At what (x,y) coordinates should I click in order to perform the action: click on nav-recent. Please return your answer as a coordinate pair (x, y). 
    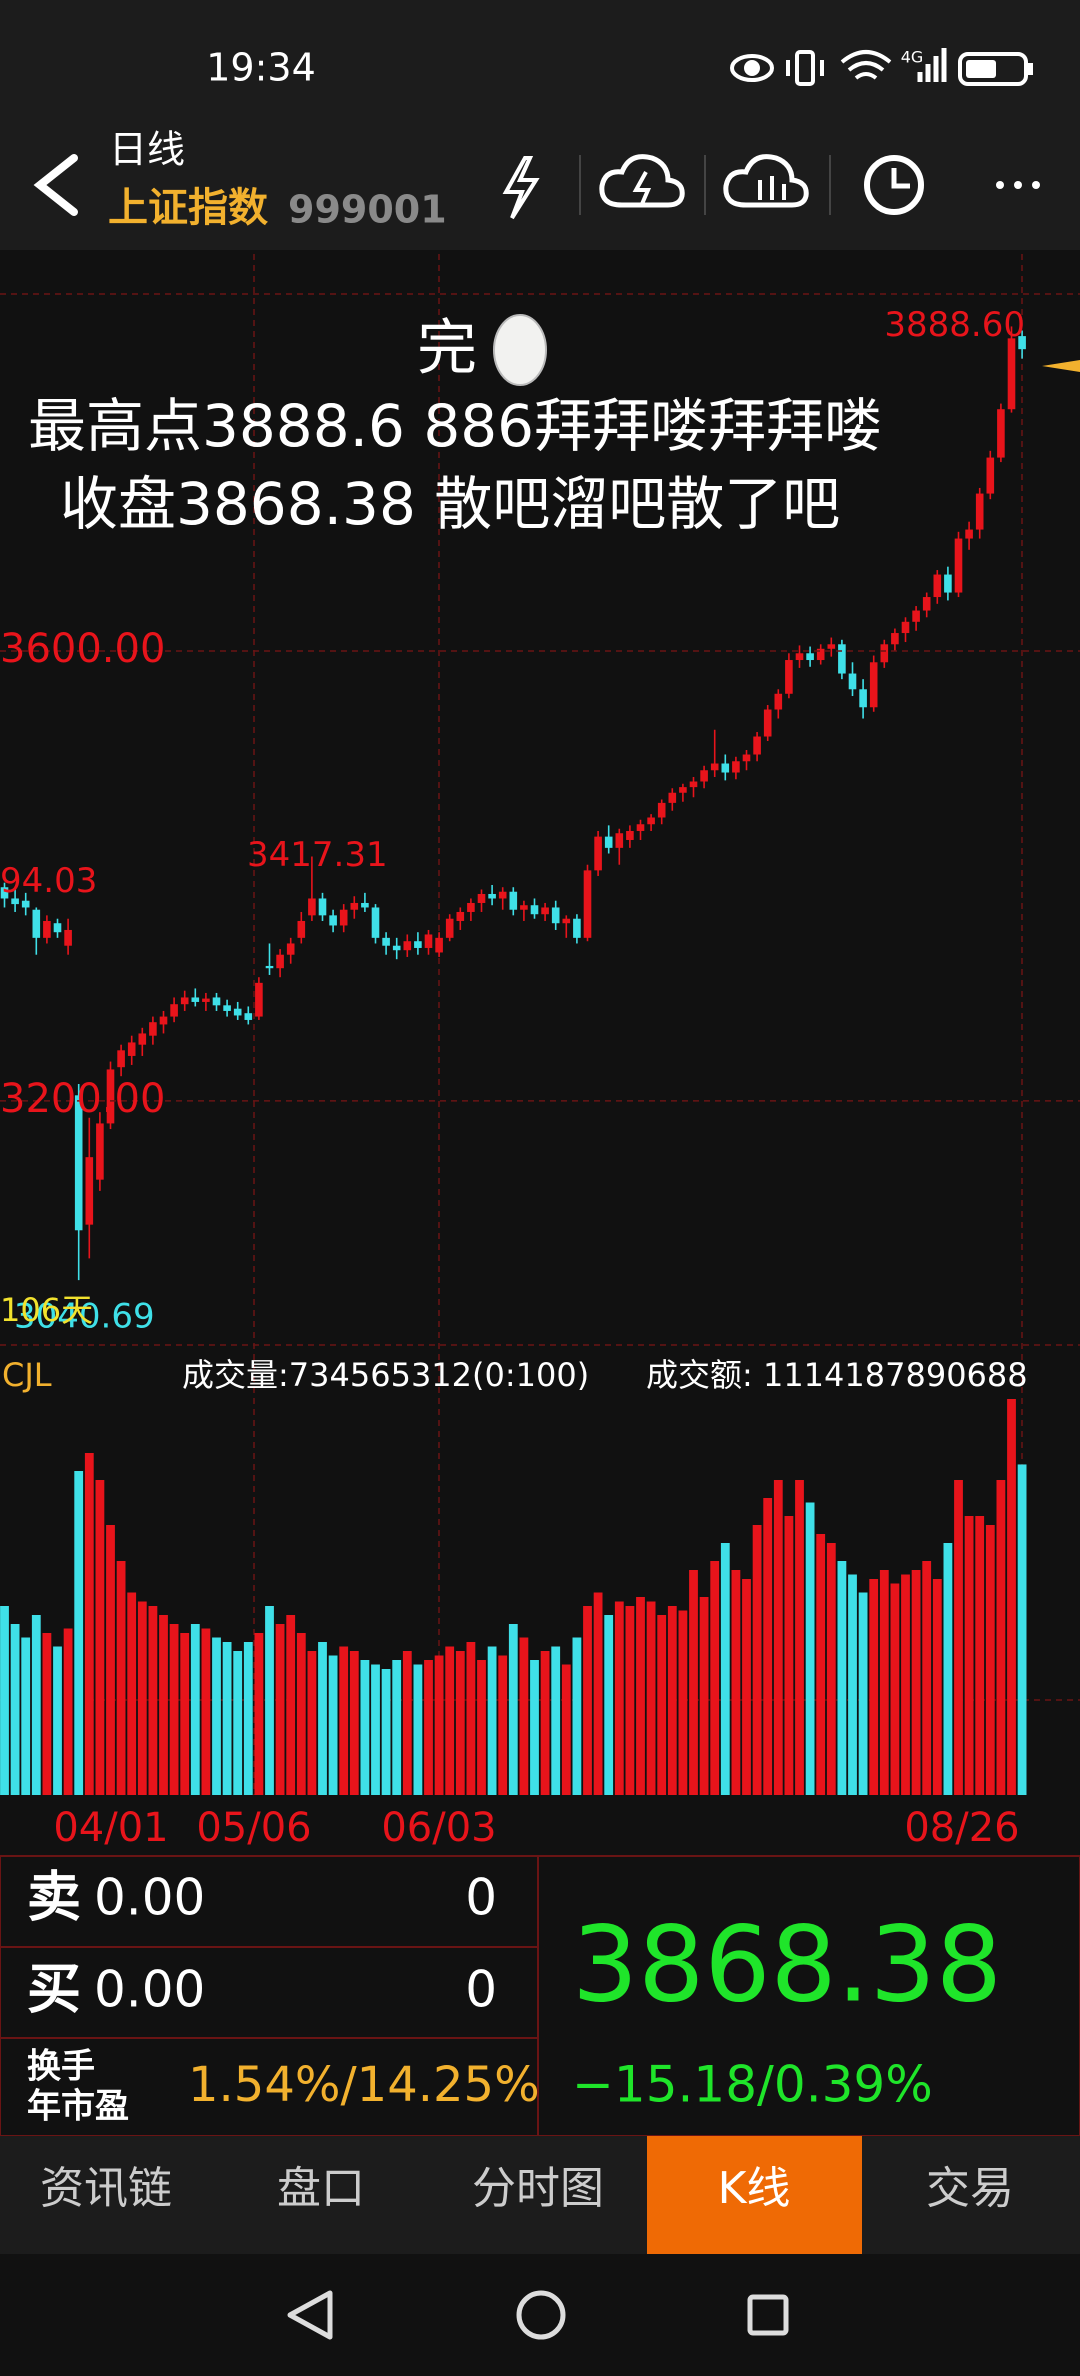
    Looking at the image, I should click on (768, 2315).